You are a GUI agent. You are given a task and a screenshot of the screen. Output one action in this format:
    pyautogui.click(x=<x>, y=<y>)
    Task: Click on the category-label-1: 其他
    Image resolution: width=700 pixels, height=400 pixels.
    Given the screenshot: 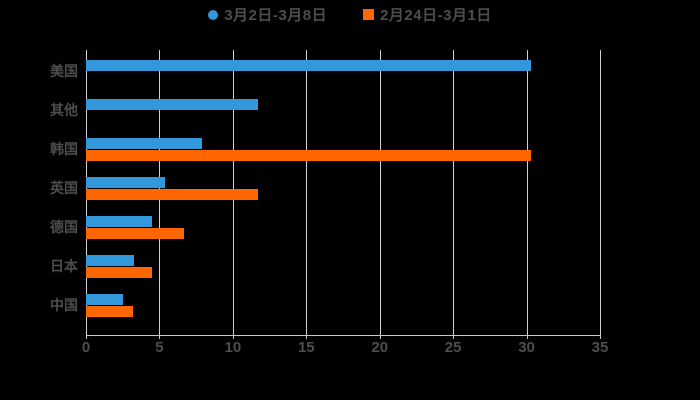 What is the action you would take?
    pyautogui.click(x=64, y=109)
    